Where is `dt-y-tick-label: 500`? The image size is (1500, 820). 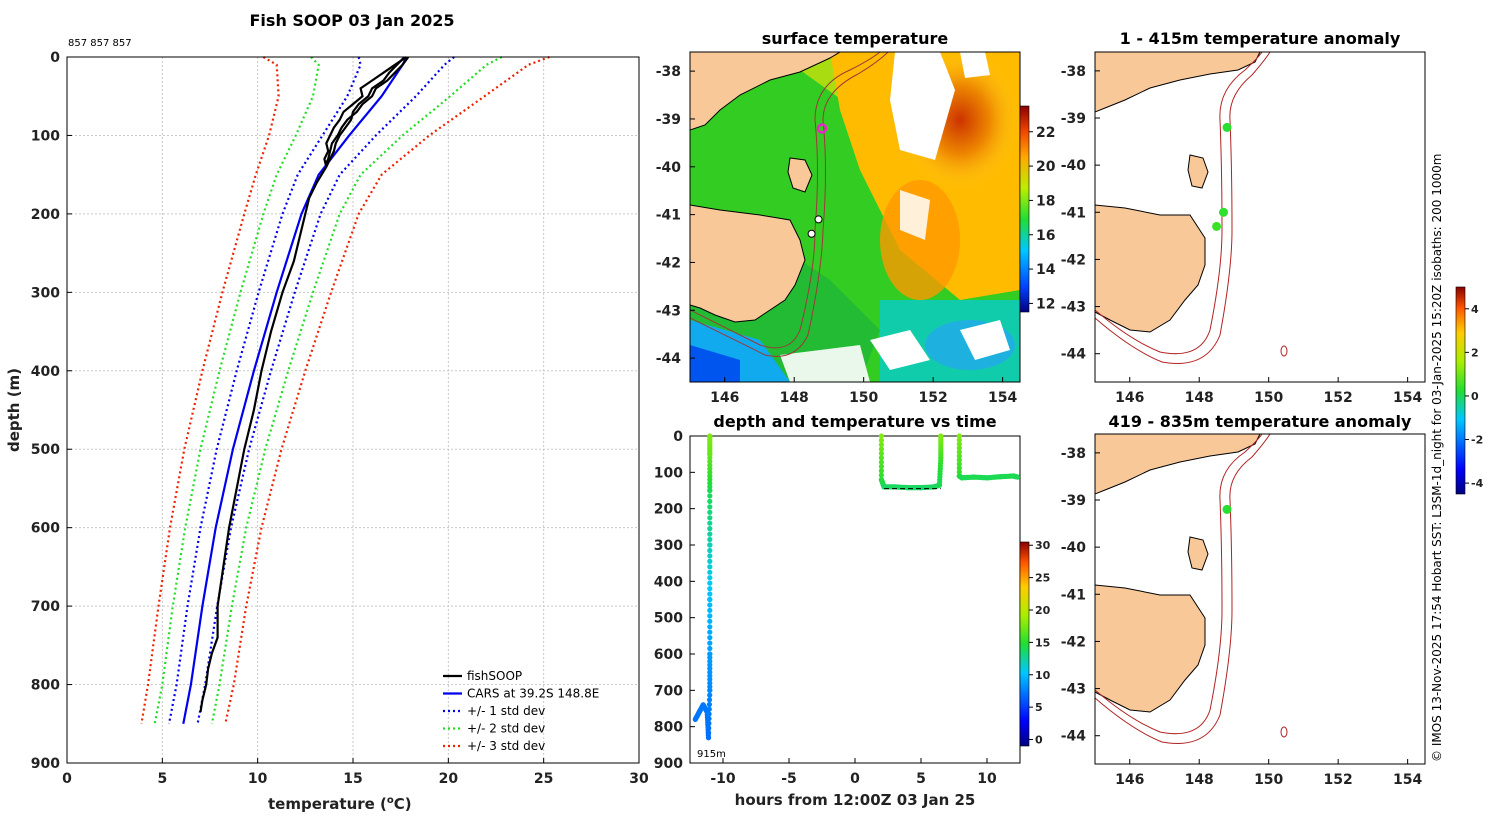
dt-y-tick-label: 500 is located at coordinates (668, 619).